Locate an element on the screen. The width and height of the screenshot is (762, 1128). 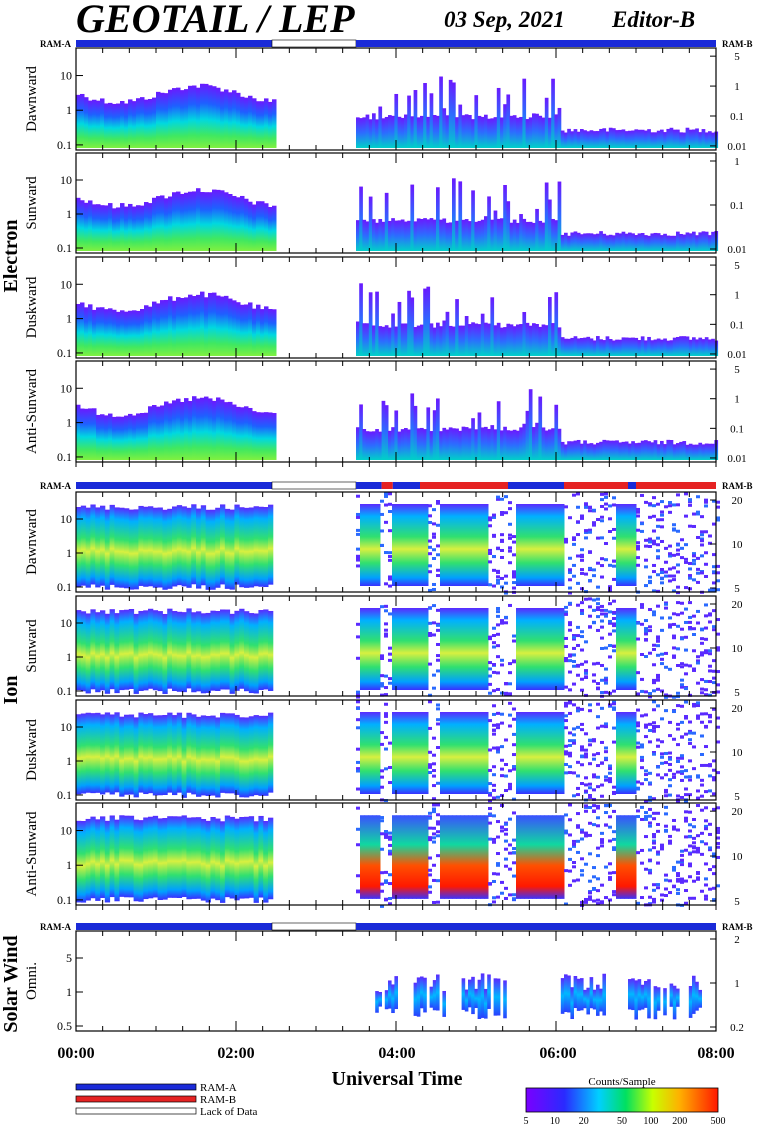
right-tick-label: 1 is located at coordinates (737, 984).